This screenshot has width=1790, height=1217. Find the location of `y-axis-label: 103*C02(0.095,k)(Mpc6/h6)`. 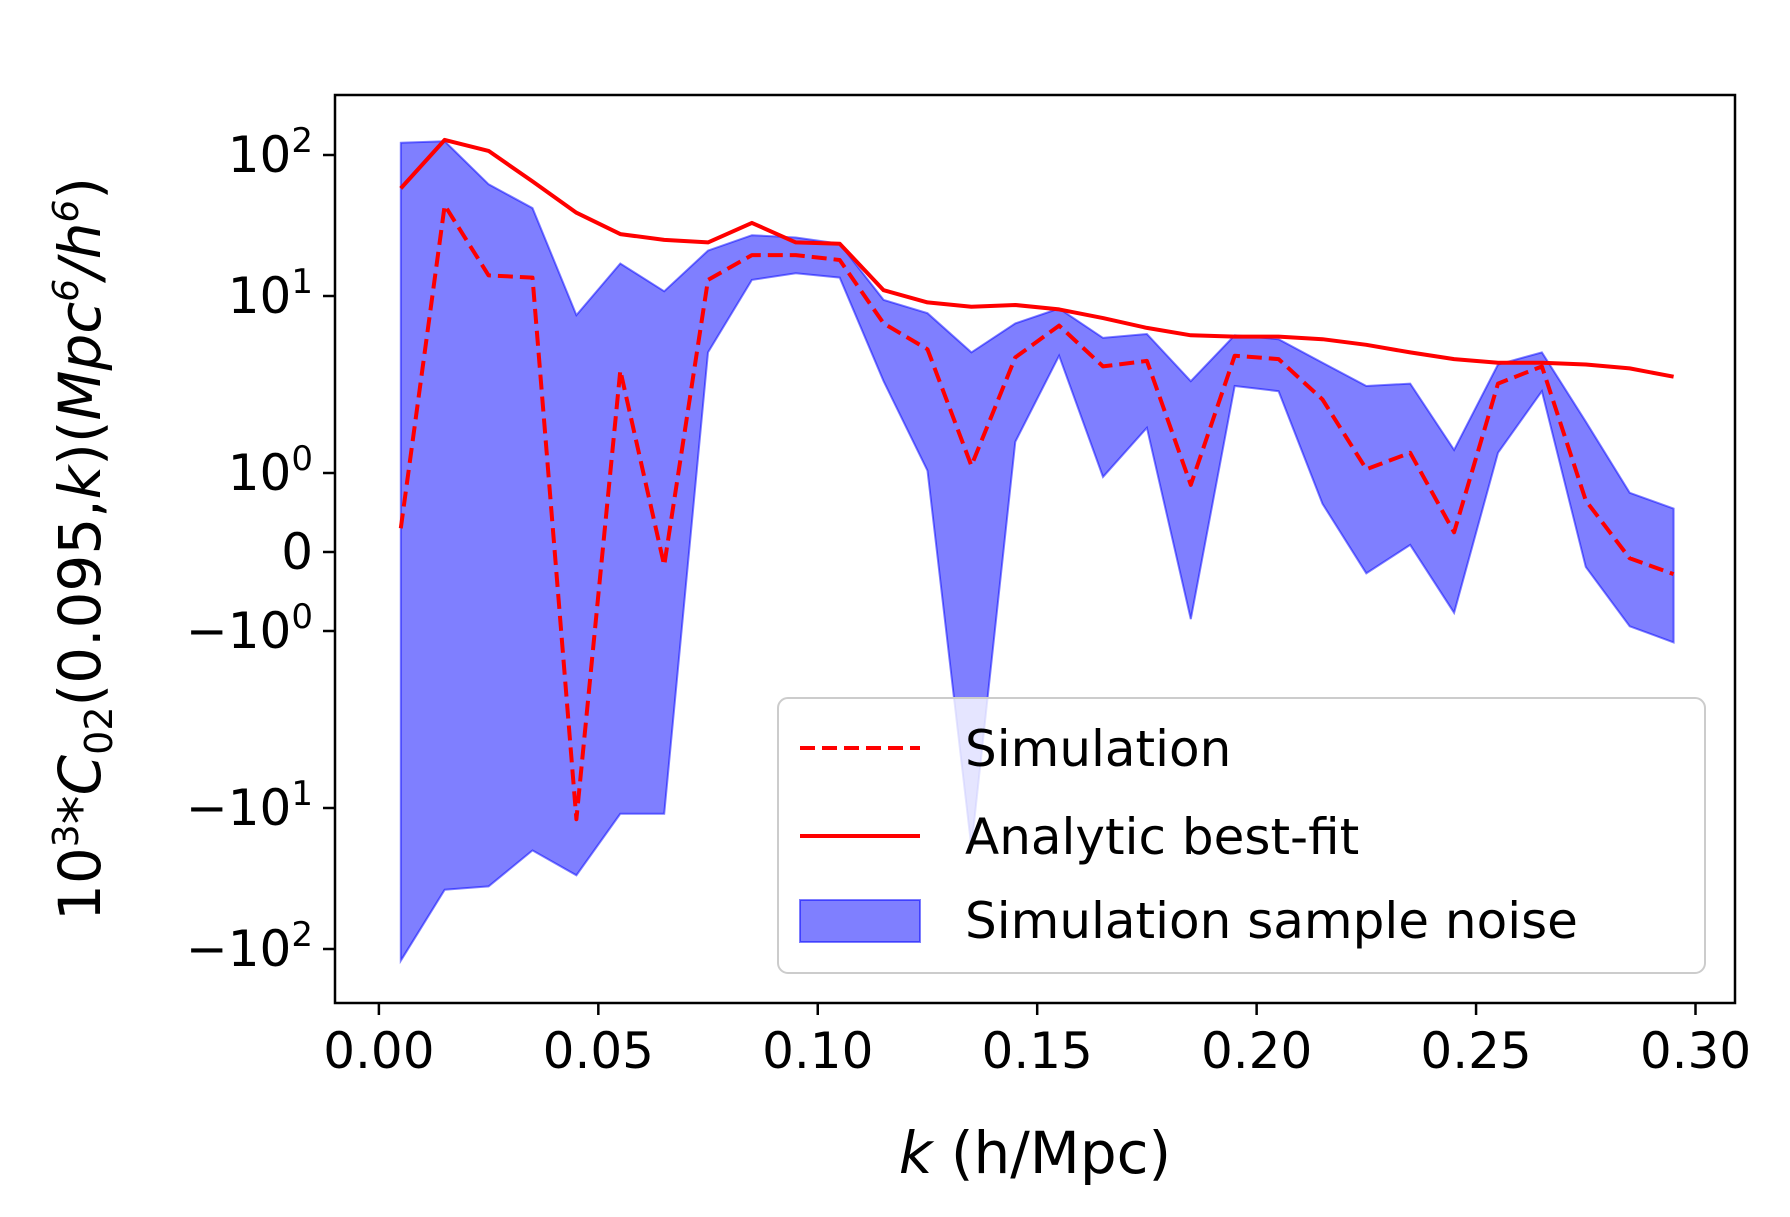

y-axis-label: 103*C02(0.095,k)(Mpc6/h6) is located at coordinates (83, 549).